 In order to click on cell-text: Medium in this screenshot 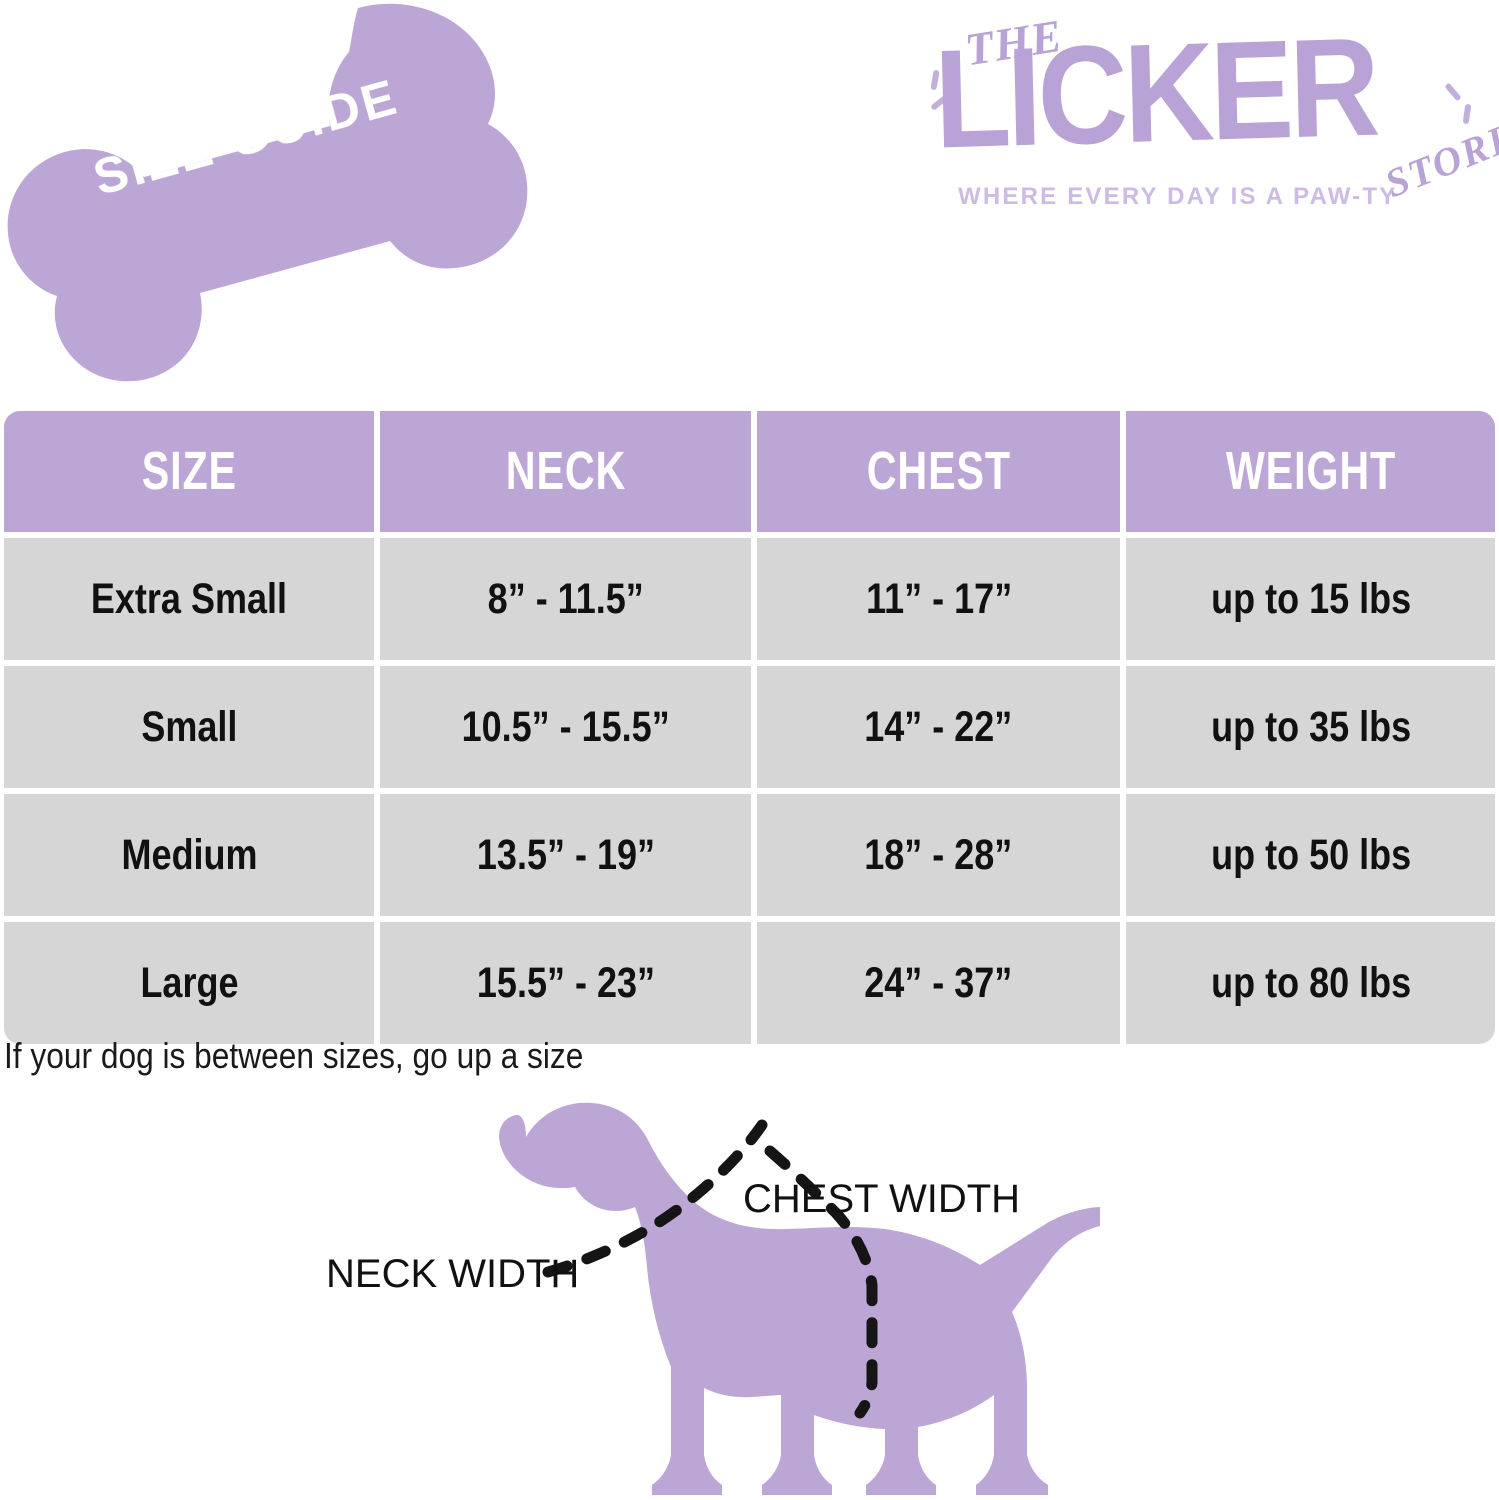, I will do `click(189, 854)`.